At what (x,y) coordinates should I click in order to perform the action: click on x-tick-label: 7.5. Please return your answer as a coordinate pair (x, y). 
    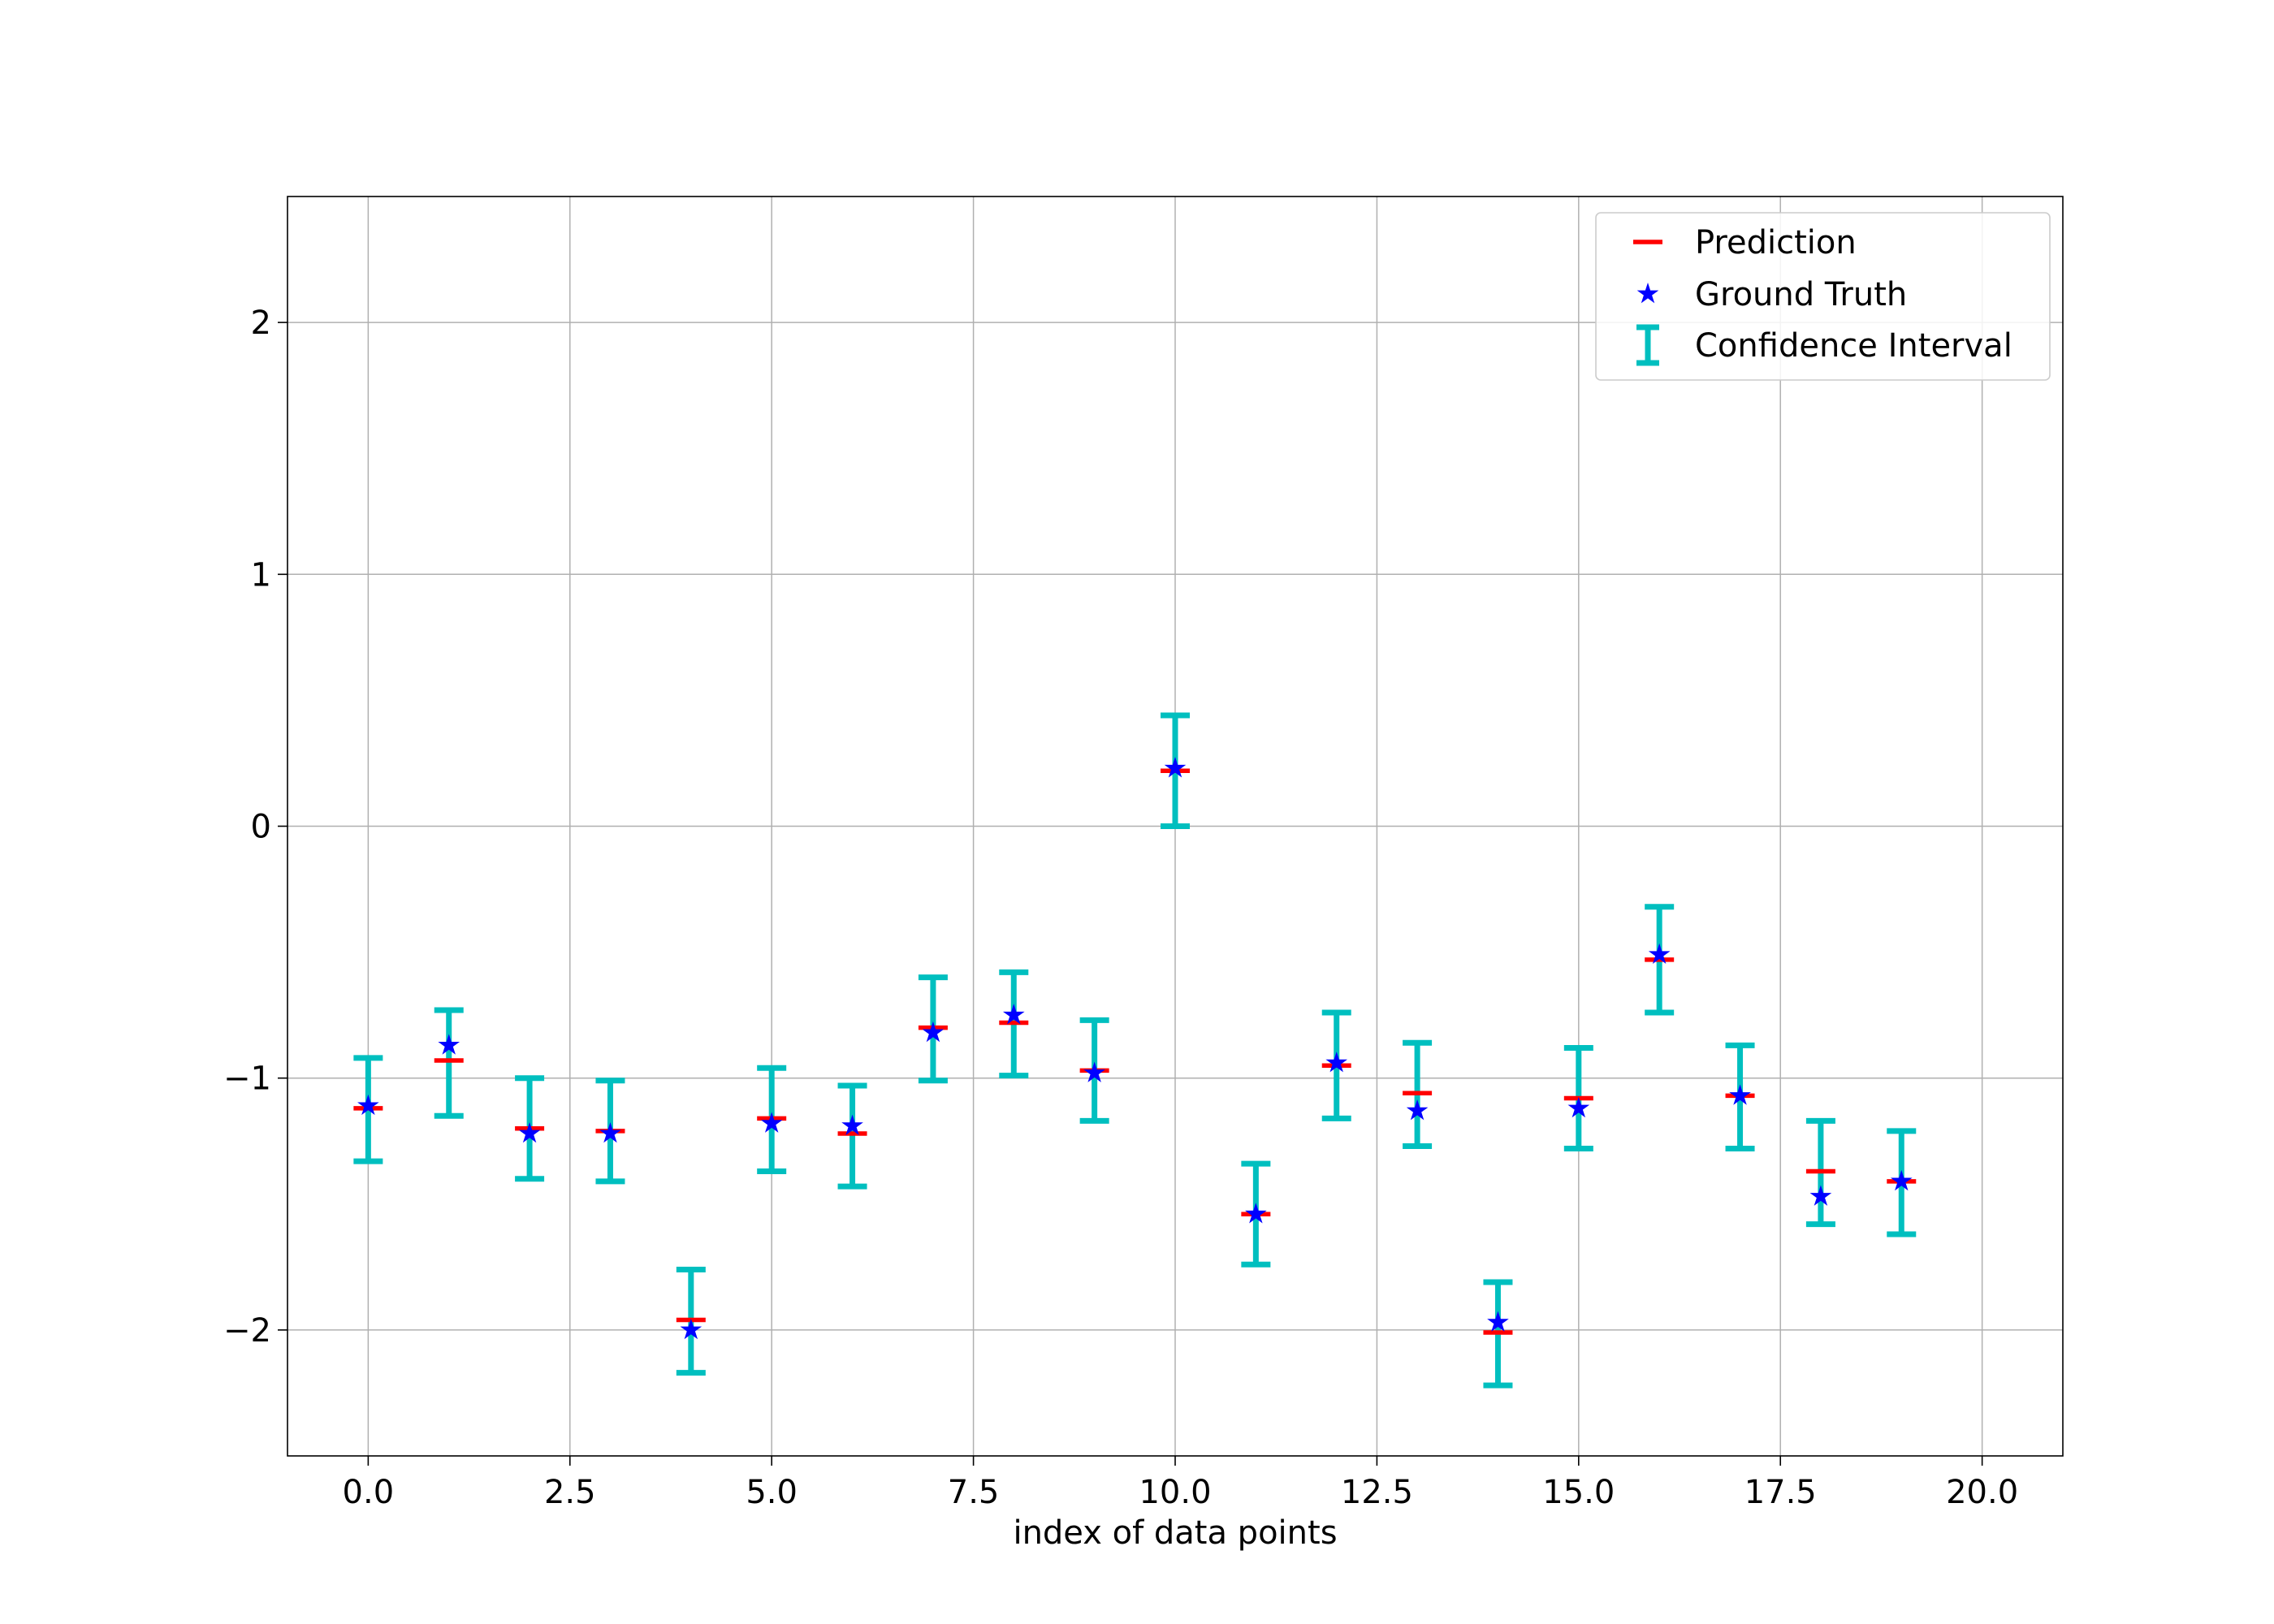
    Looking at the image, I should click on (974, 1492).